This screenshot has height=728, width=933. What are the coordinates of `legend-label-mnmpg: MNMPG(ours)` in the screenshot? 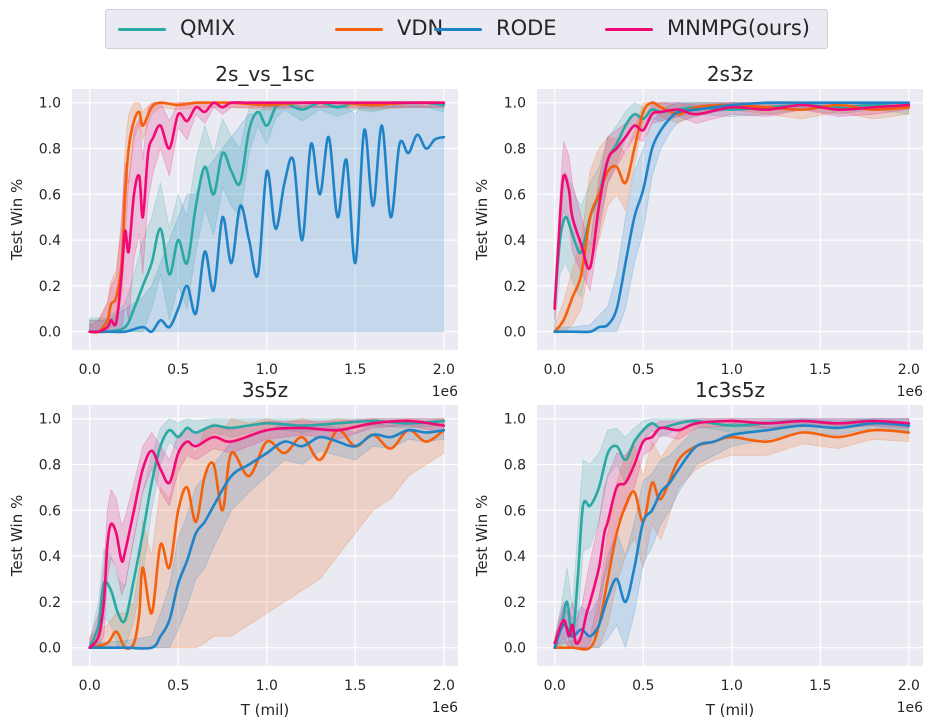 It's located at (739, 28).